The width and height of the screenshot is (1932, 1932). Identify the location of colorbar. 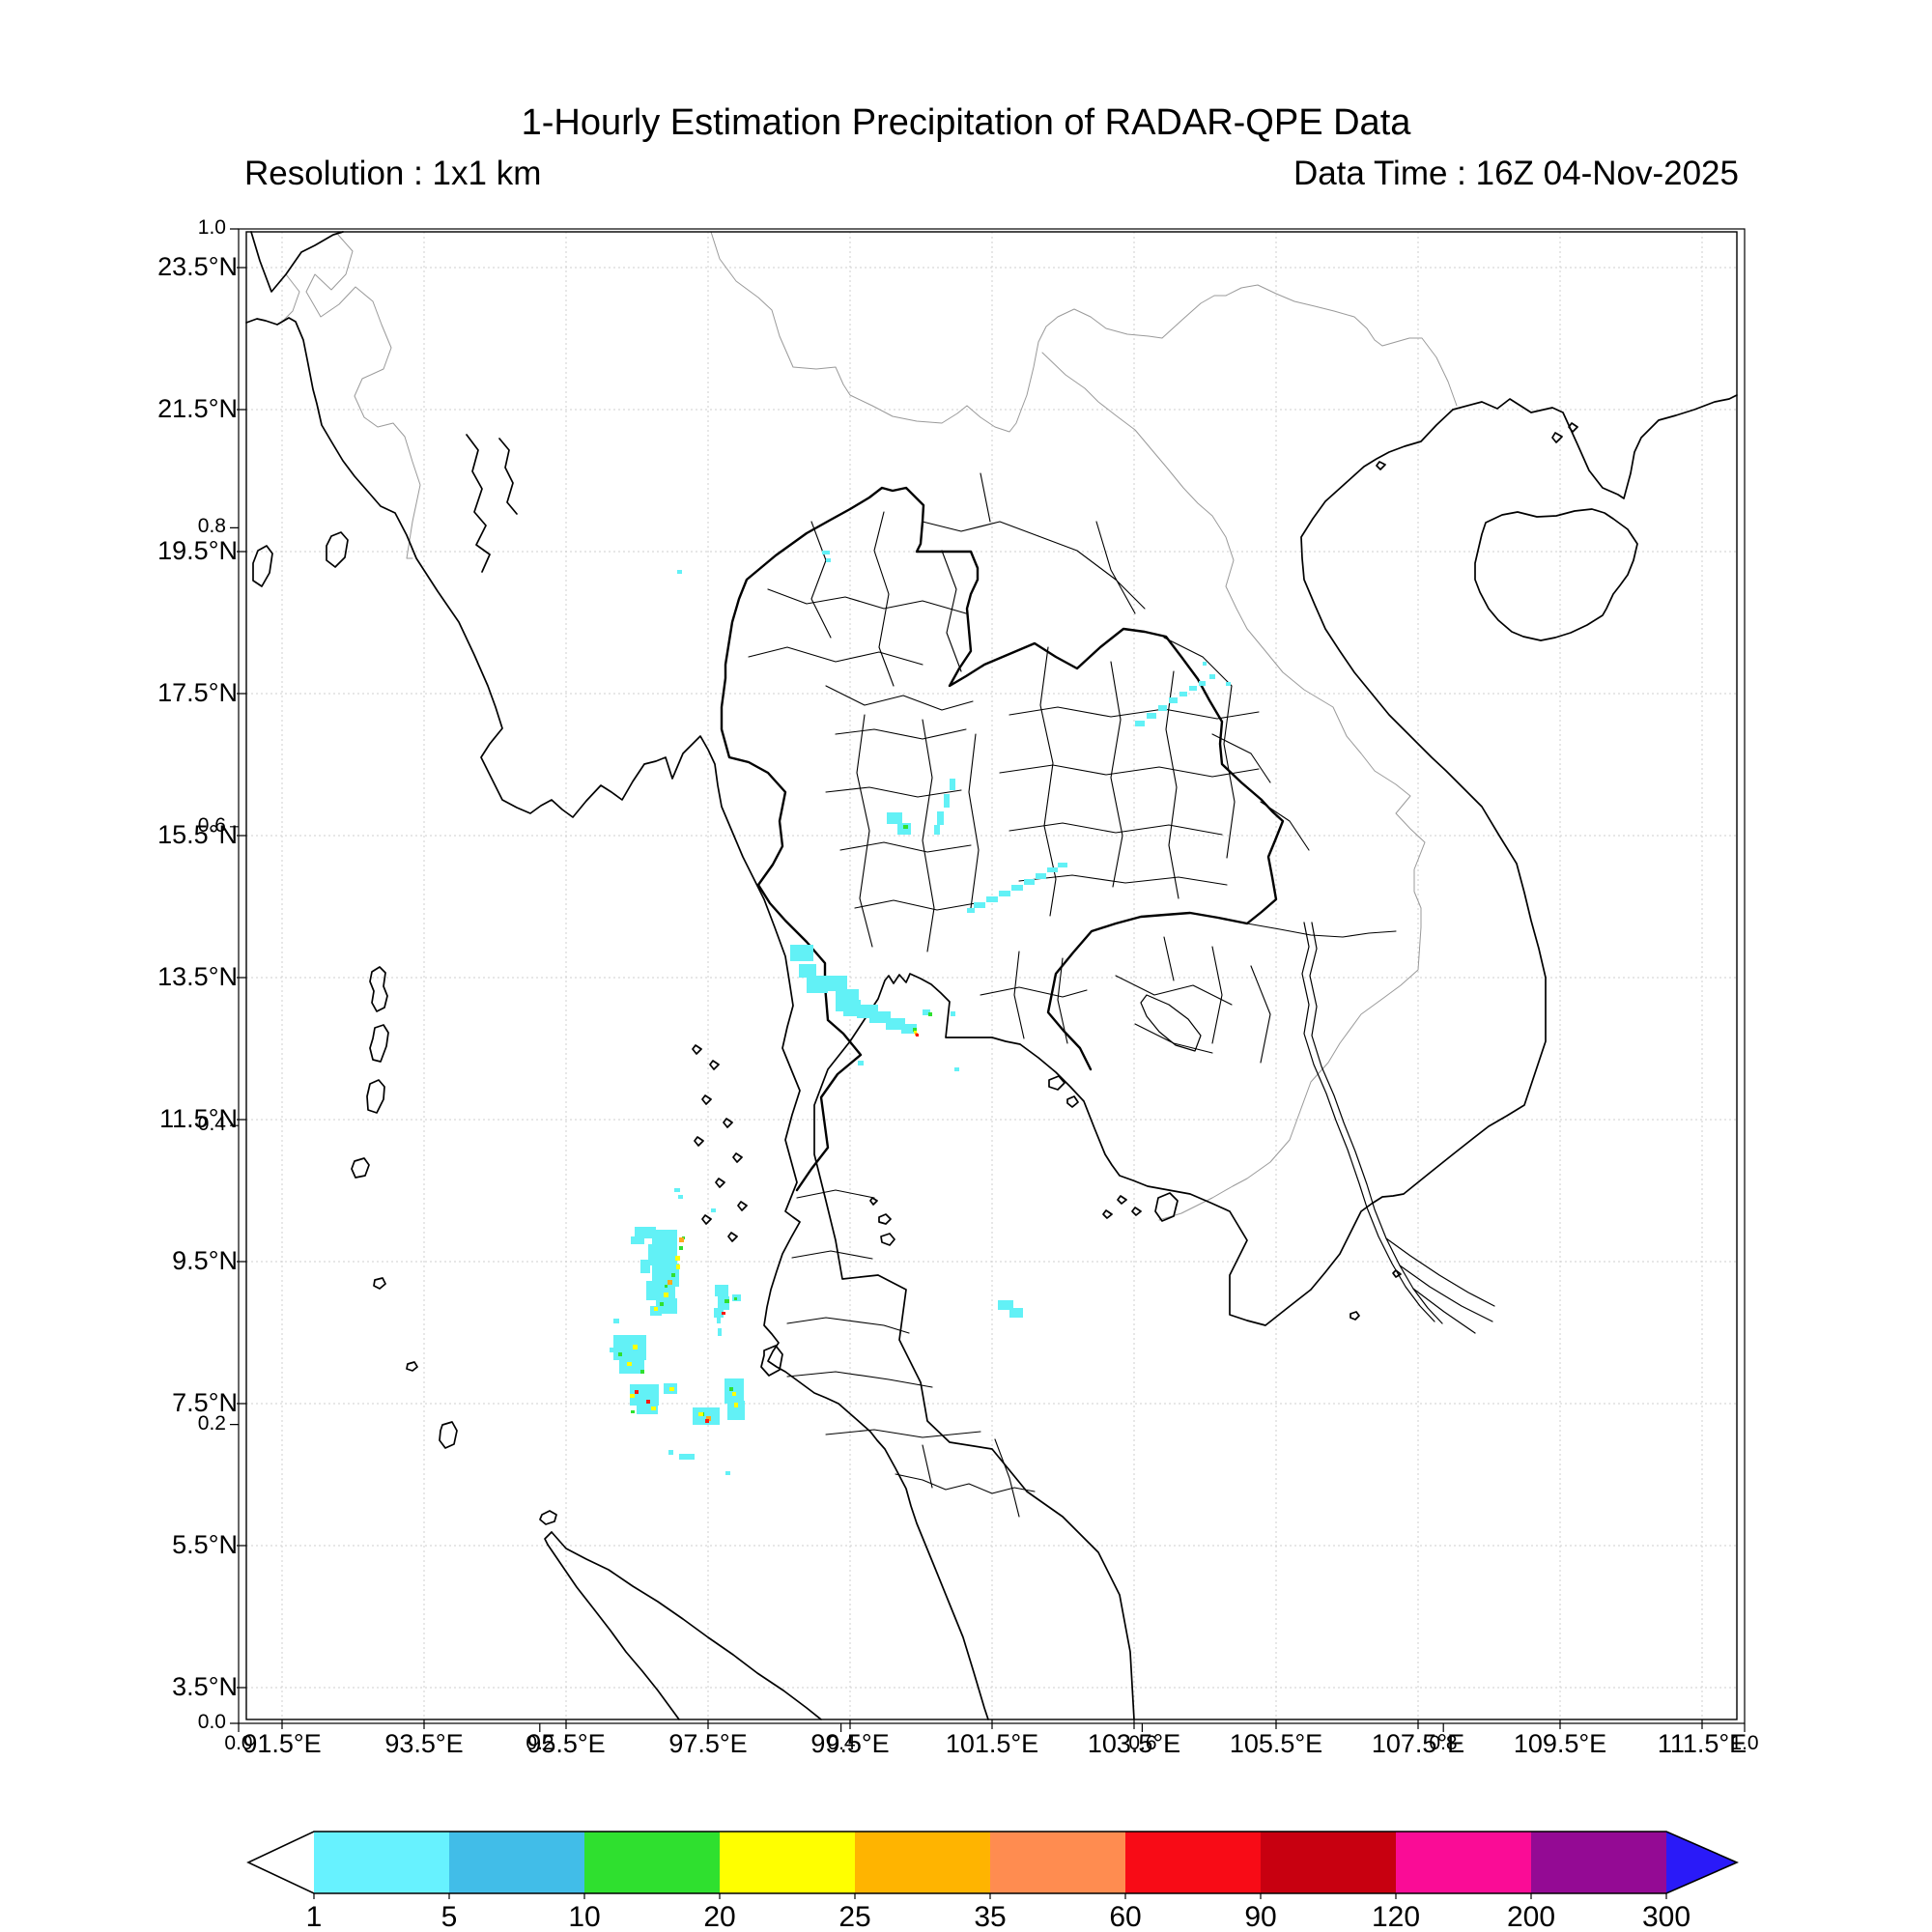
(992, 1865).